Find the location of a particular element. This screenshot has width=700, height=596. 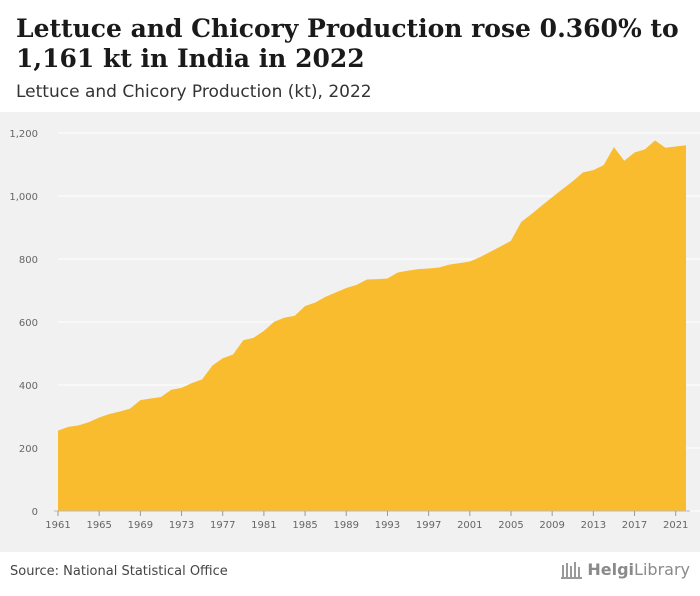

x-tick-label: 1985 is located at coordinates (304, 525).